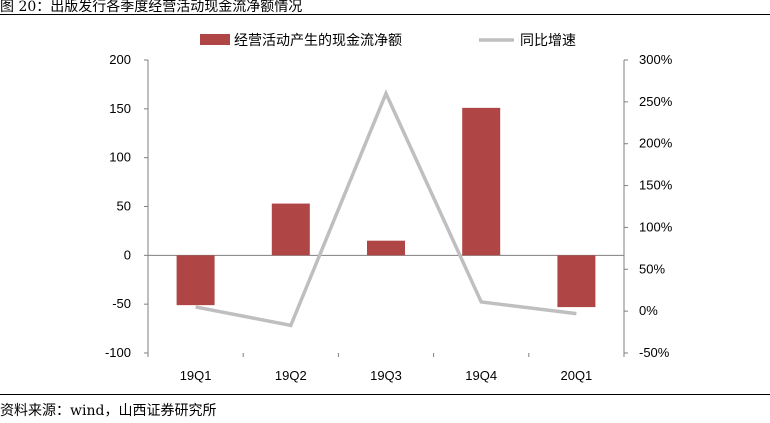  I want to click on right-tick-label: 0%, so click(648, 310).